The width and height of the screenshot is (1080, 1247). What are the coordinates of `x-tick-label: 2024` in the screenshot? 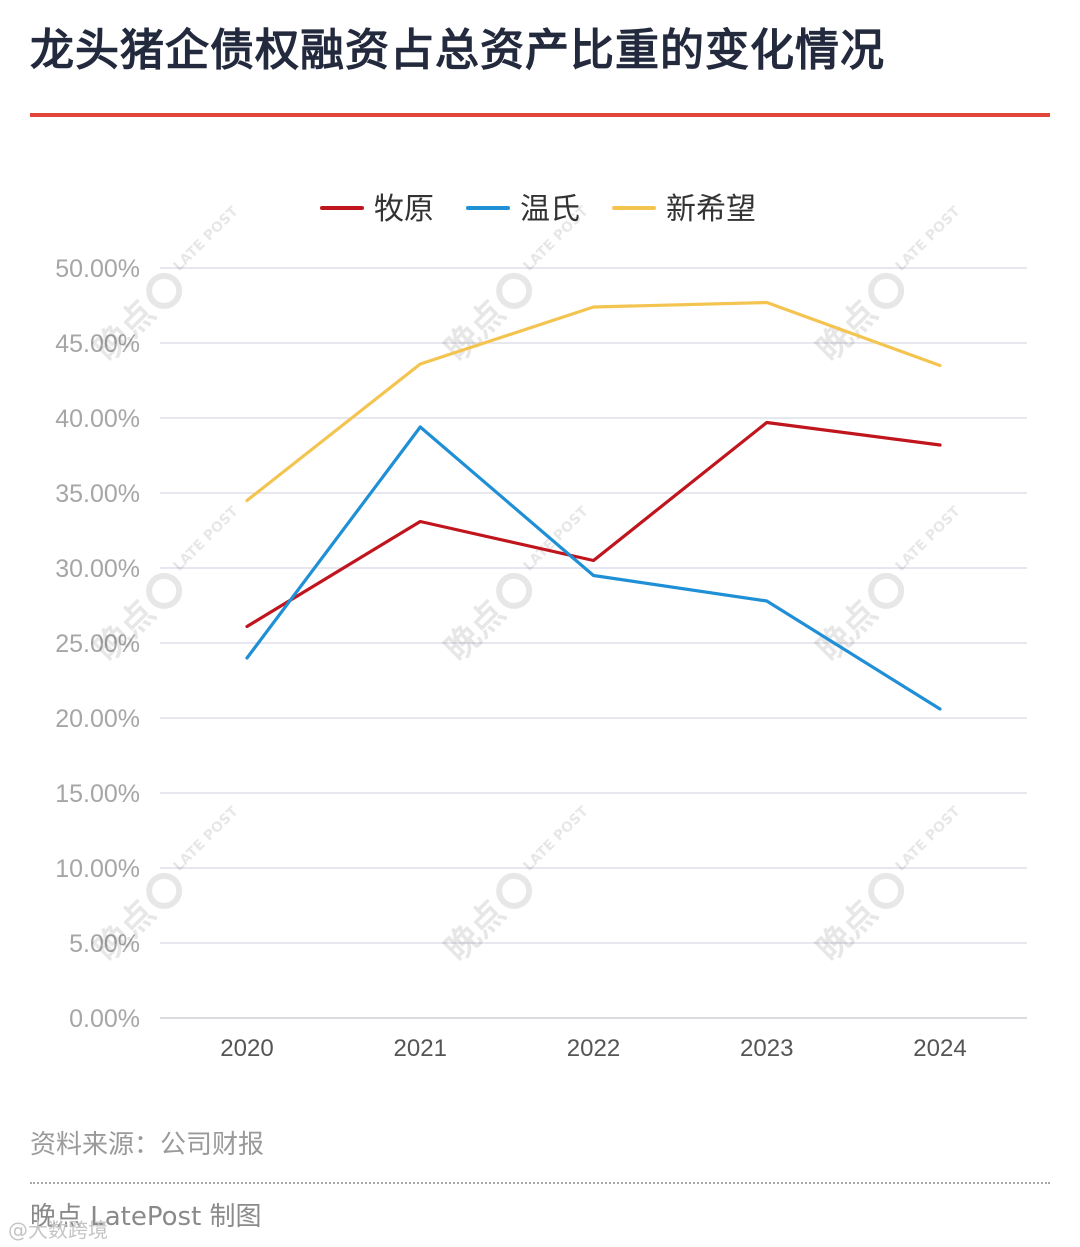 It's located at (939, 1048).